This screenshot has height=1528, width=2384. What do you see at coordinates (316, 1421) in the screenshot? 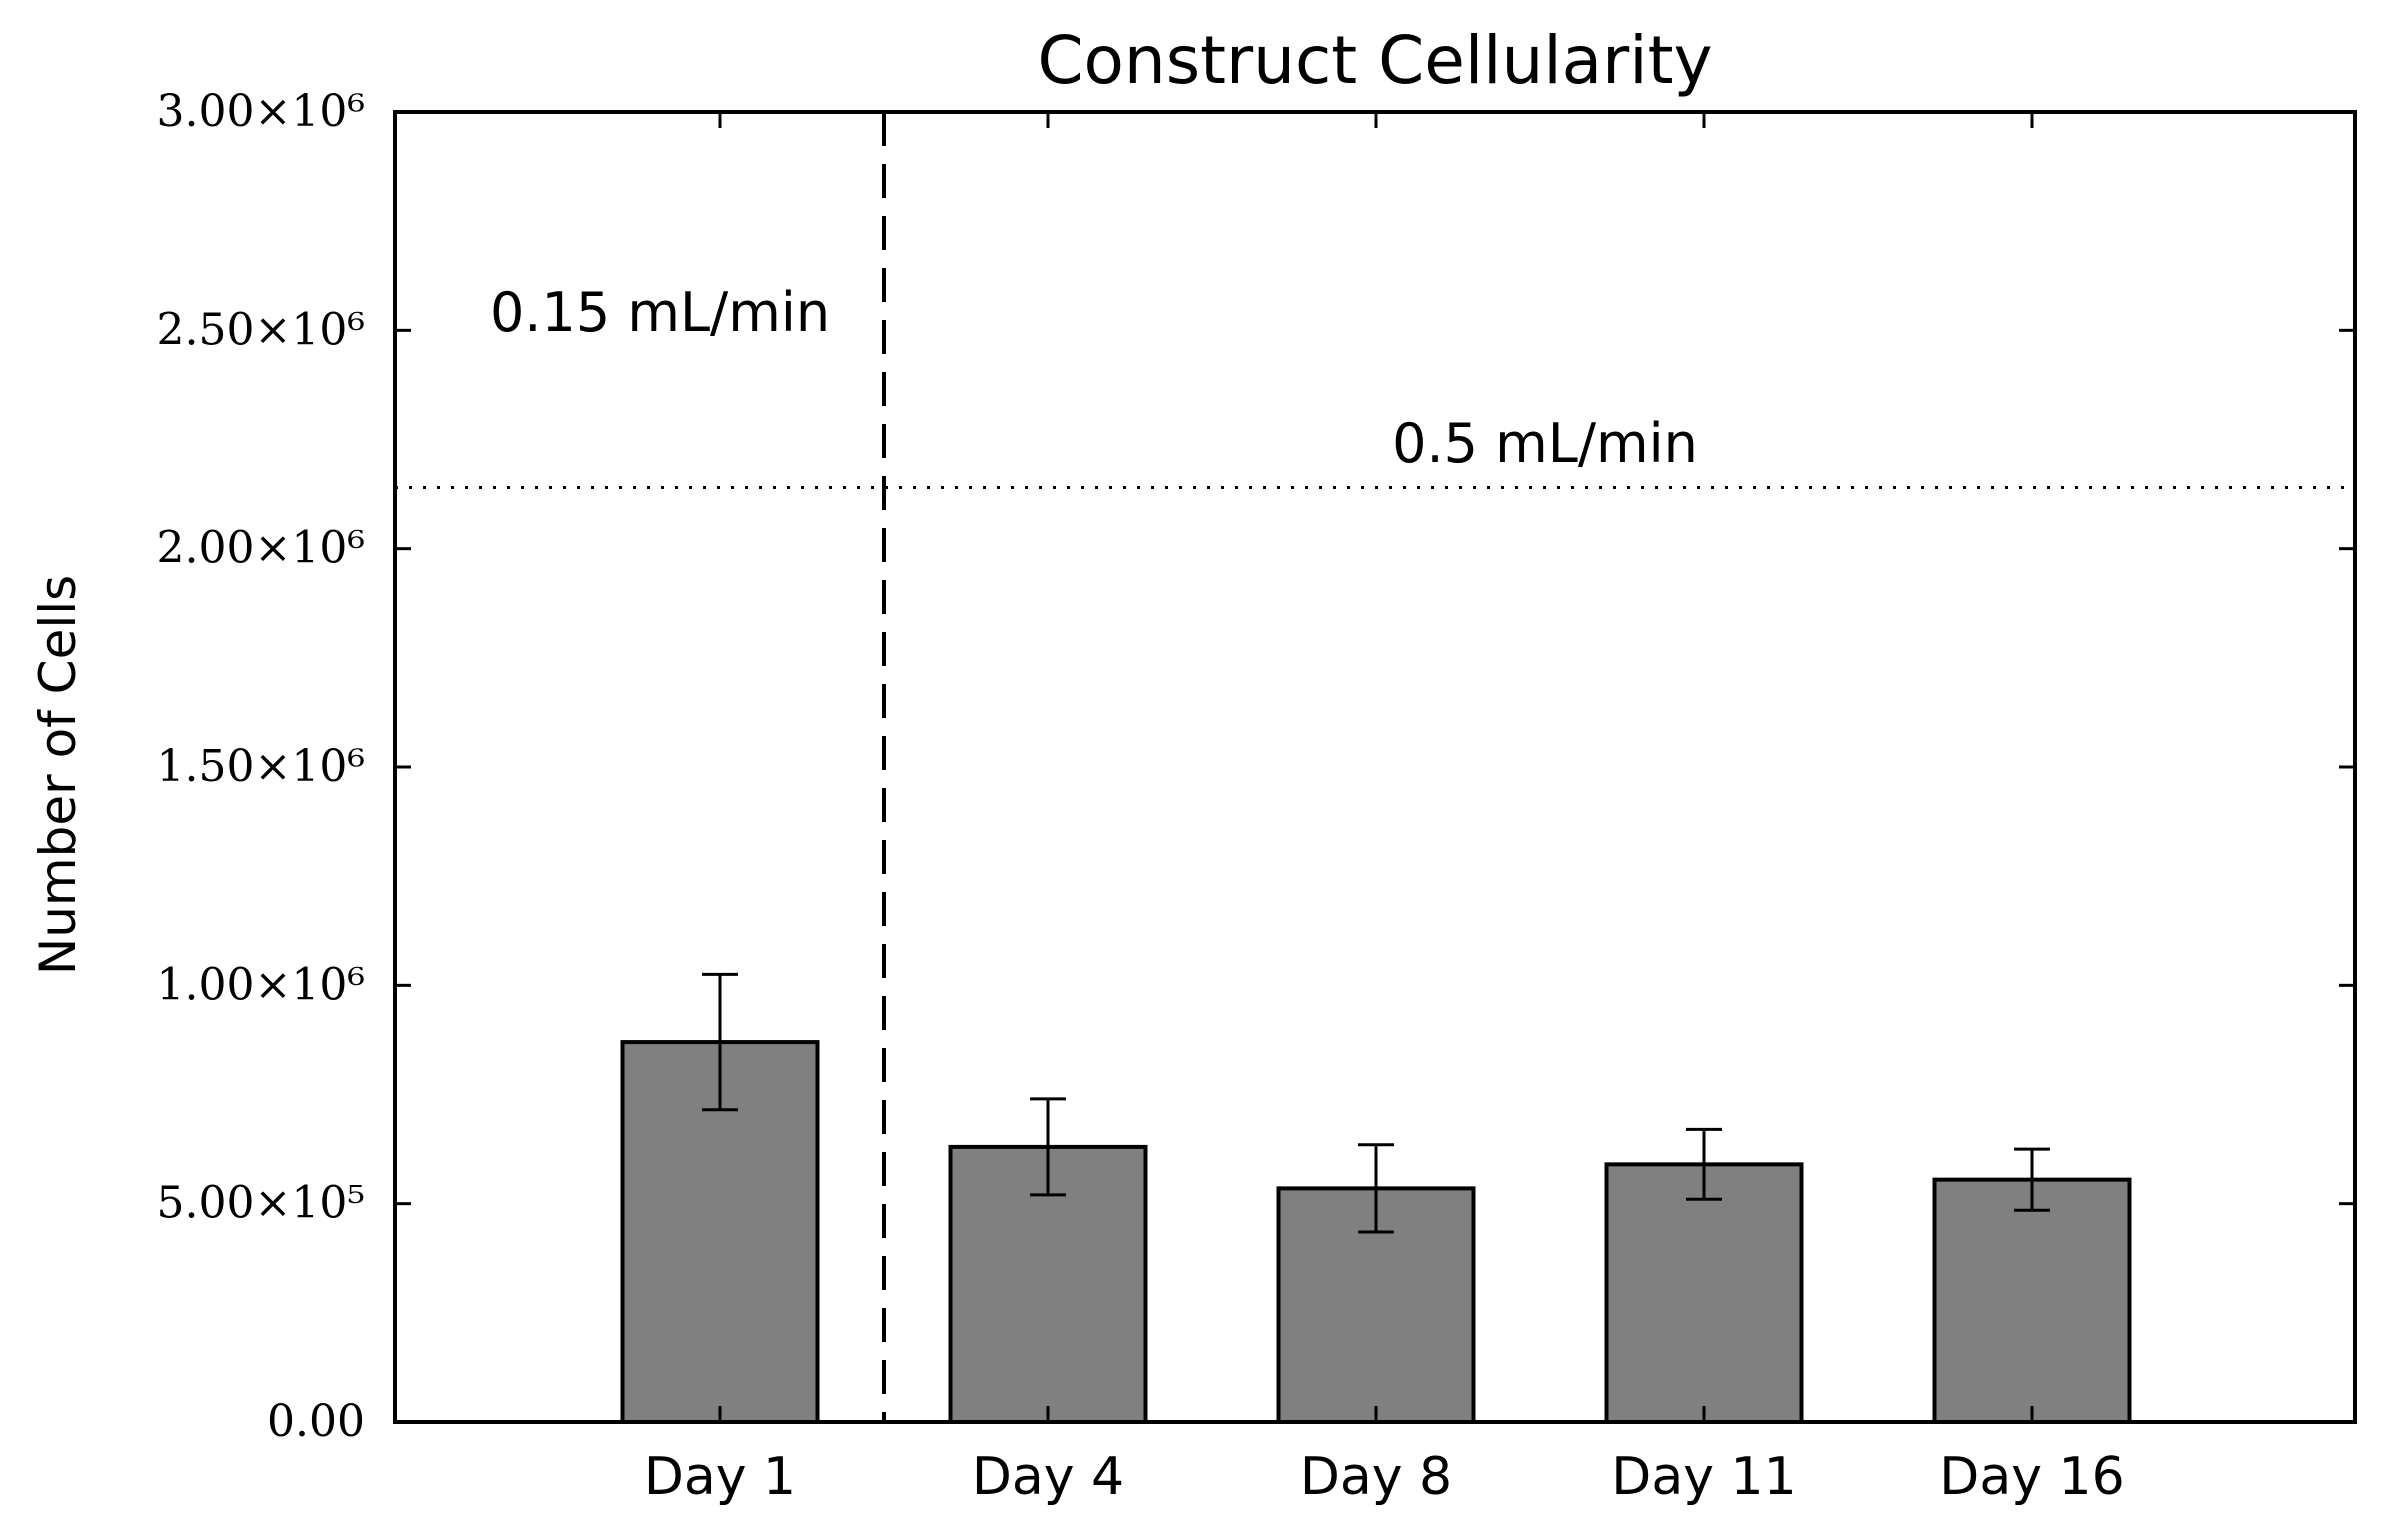
I see `y-tick-label: 0.00` at bounding box center [316, 1421].